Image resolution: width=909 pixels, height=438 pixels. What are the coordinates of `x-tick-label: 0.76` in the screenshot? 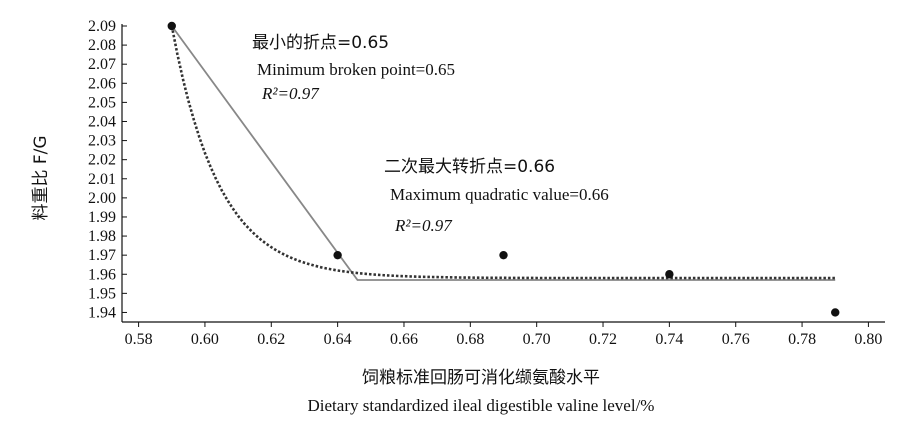 It's located at (736, 339).